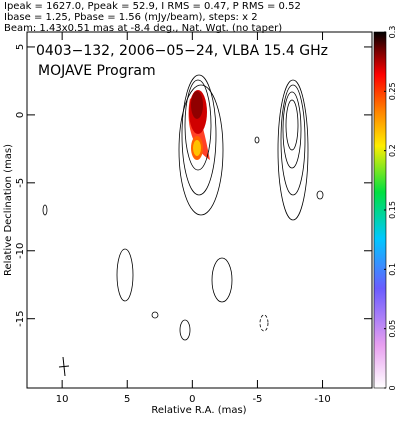 This screenshot has width=409, height=424. Describe the element at coordinates (62, 399) in the screenshot. I see `x-tick-label: 10` at that location.